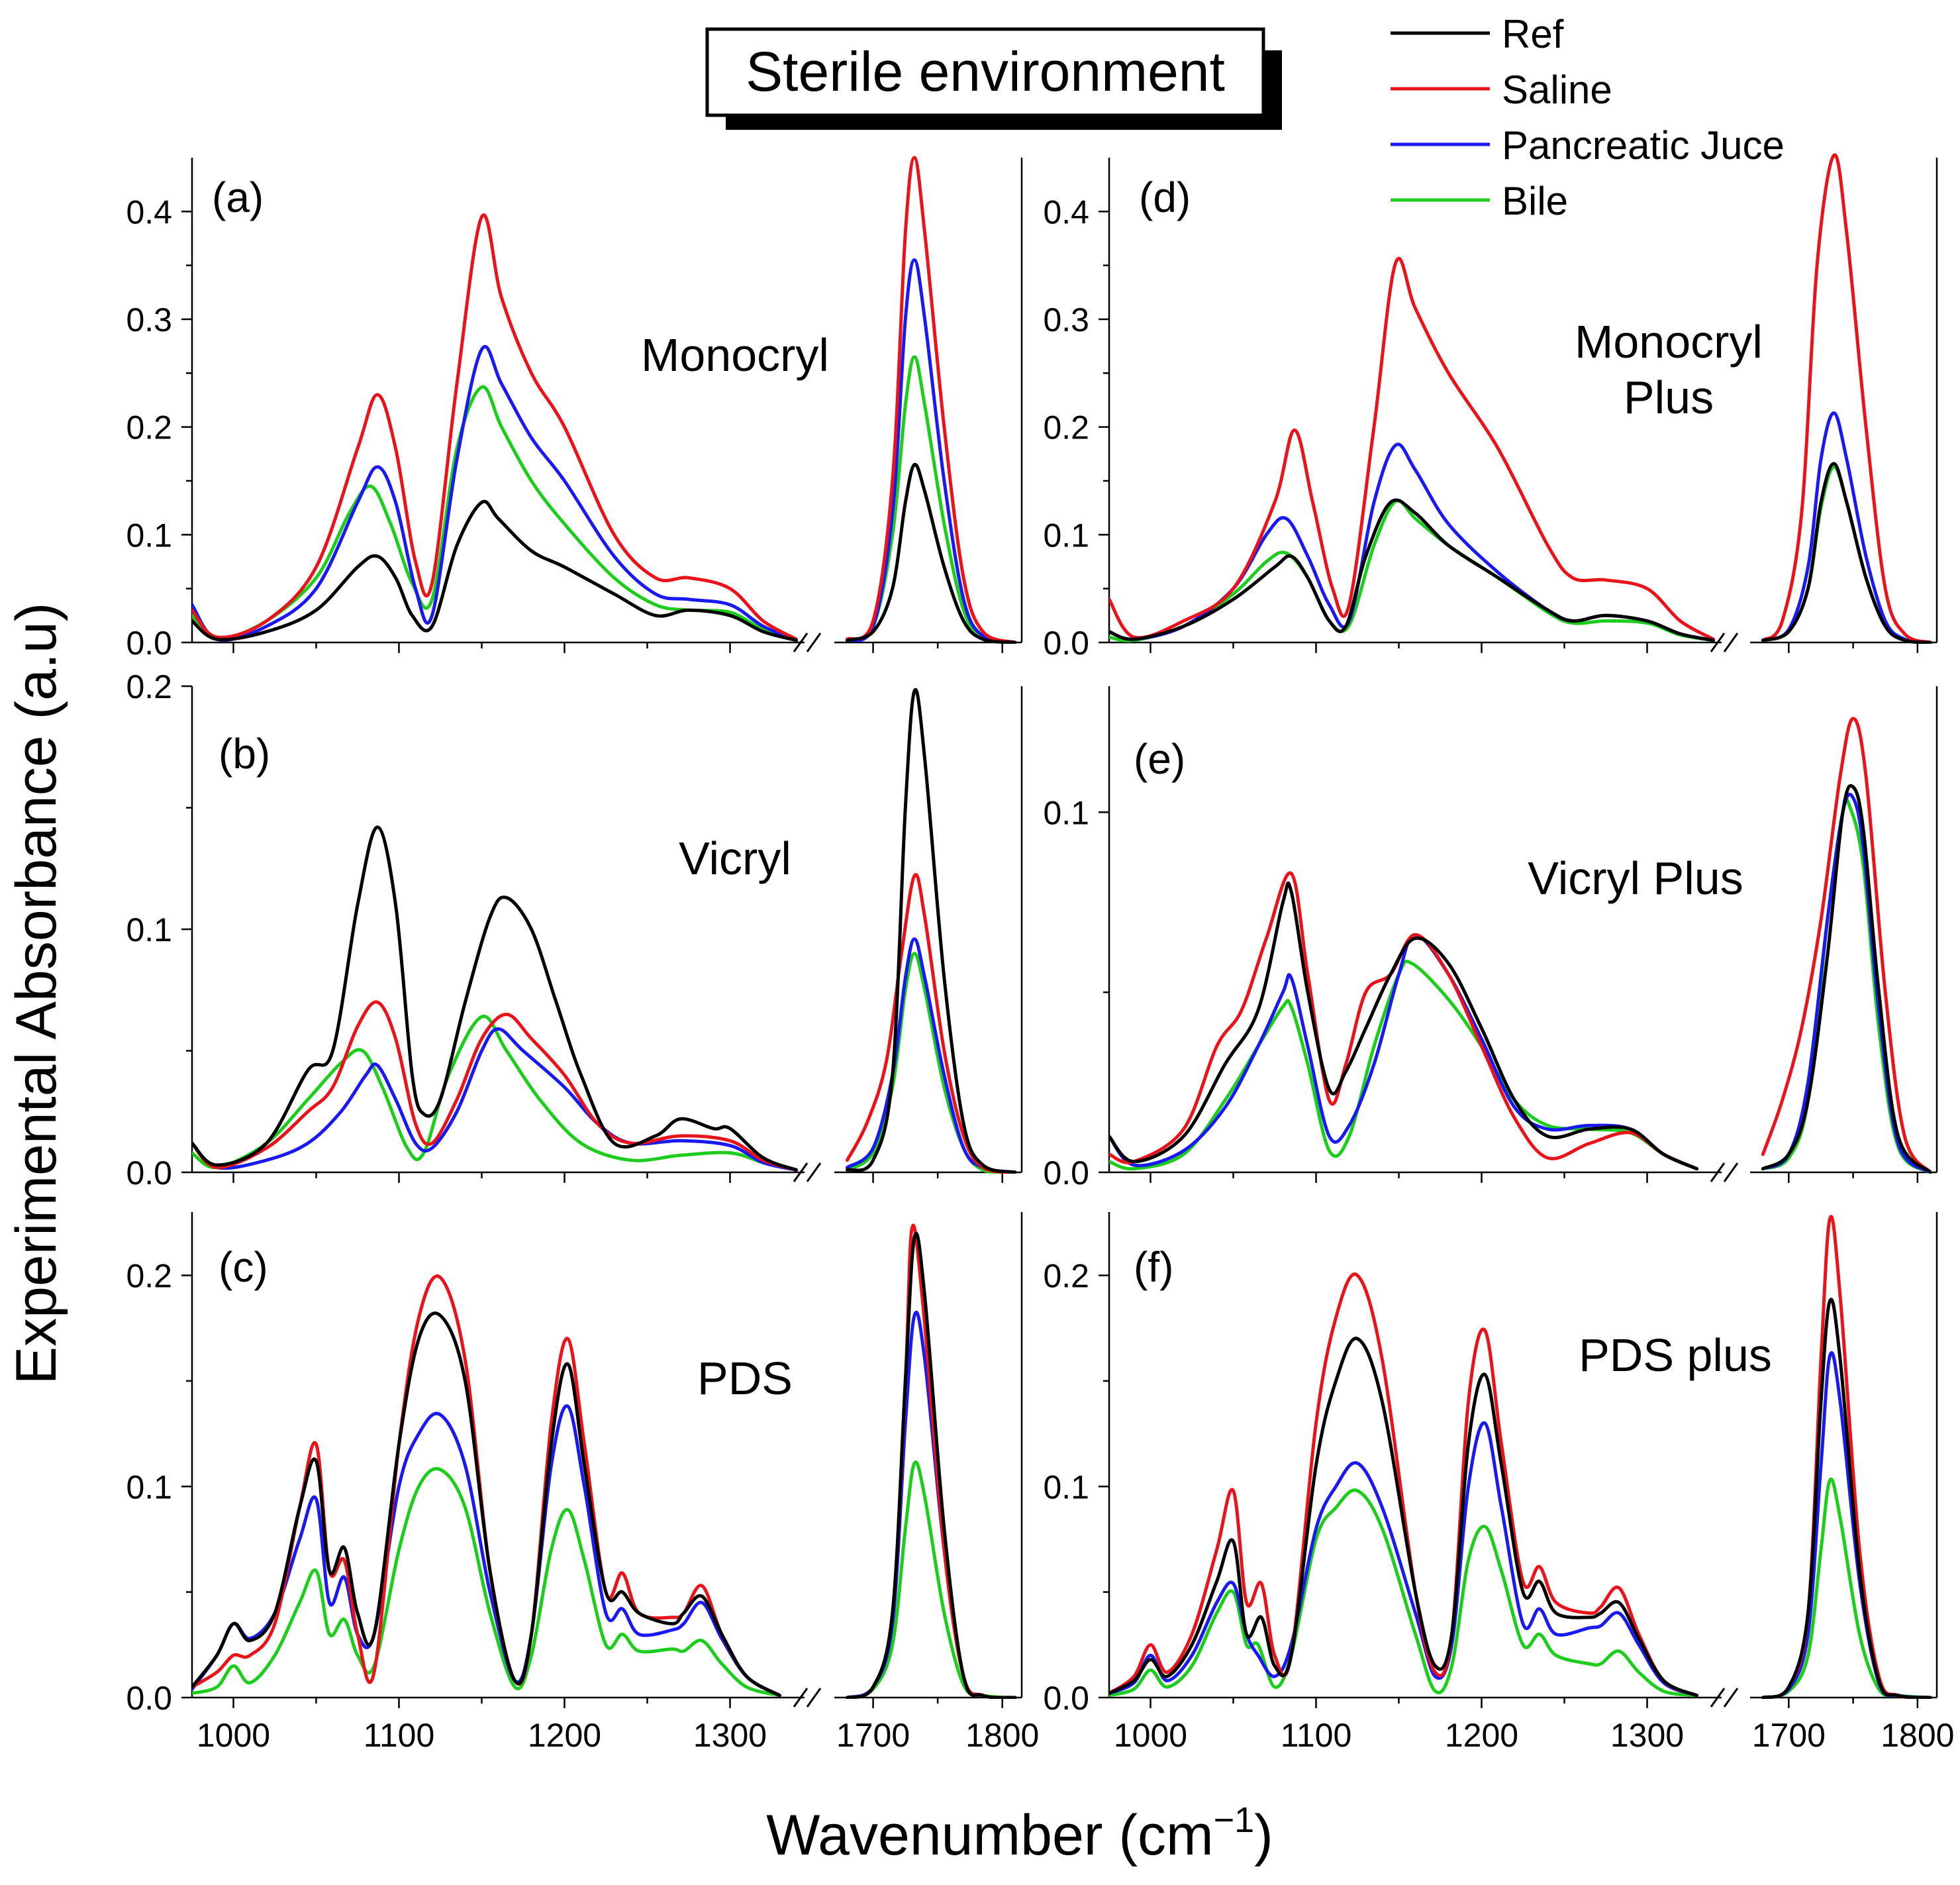  I want to click on panel-e: 0.0 0.1 (e) Vicryl Plus, so click(1490, 939).